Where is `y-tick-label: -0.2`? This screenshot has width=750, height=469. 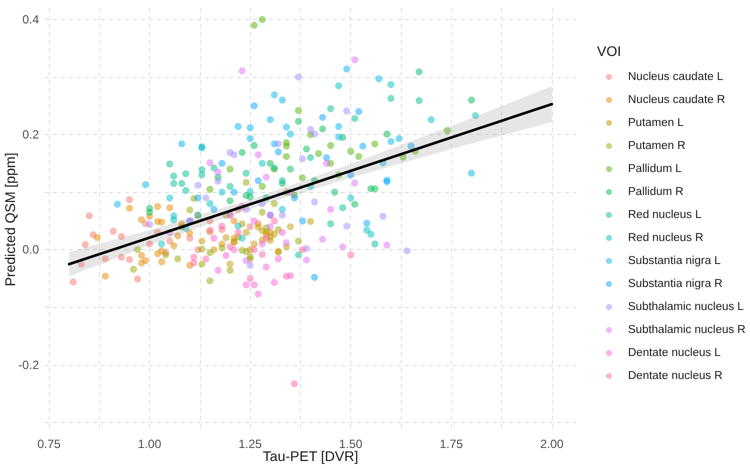
y-tick-label: -0.2 is located at coordinates (29, 365).